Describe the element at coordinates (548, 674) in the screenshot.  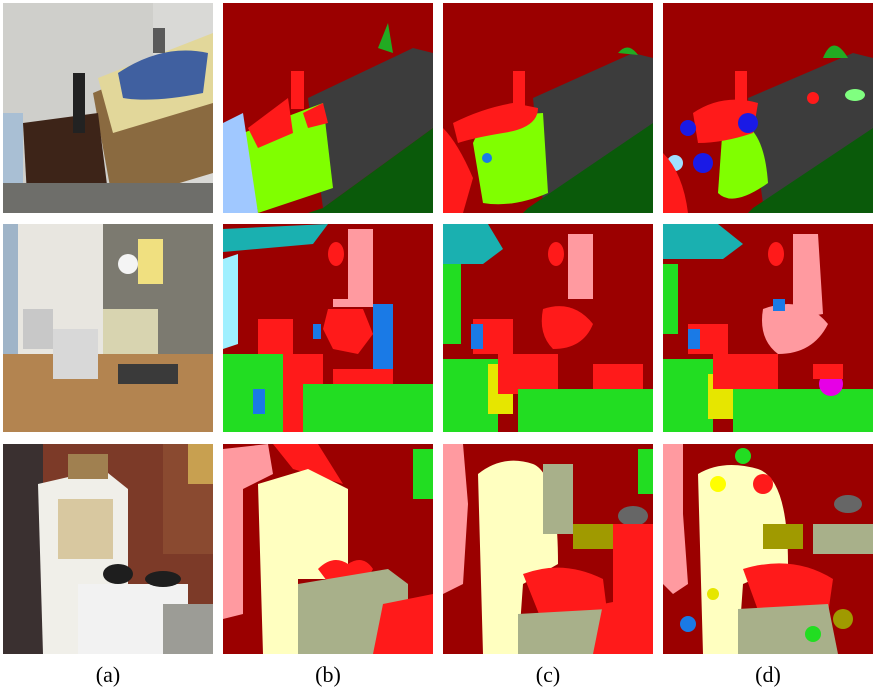
I see `column-label-c: (c)` at that location.